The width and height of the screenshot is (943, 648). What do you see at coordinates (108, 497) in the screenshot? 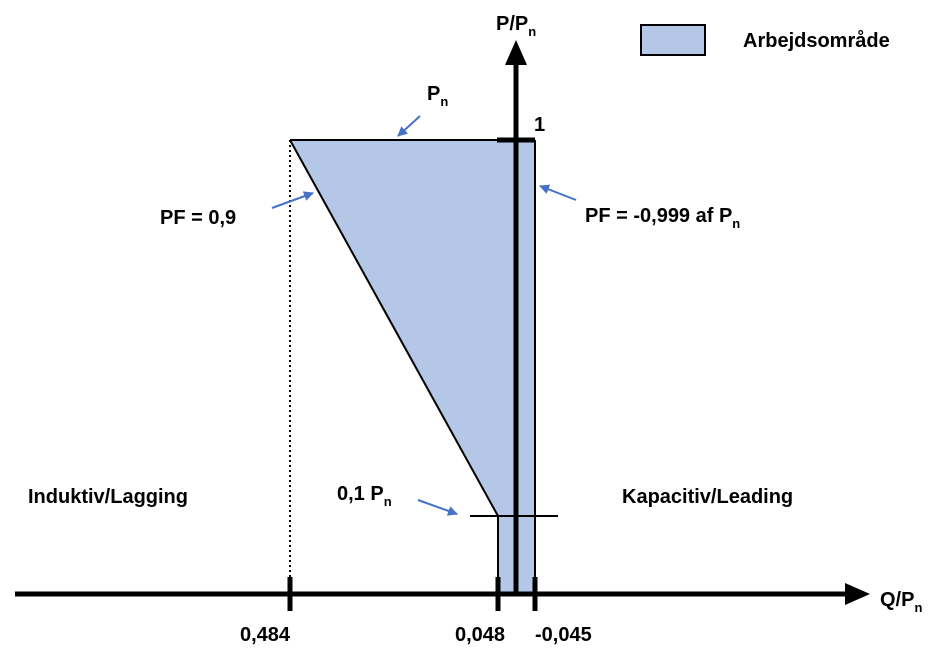
I see `region-inductive-label: Induktiv/Lagging` at bounding box center [108, 497].